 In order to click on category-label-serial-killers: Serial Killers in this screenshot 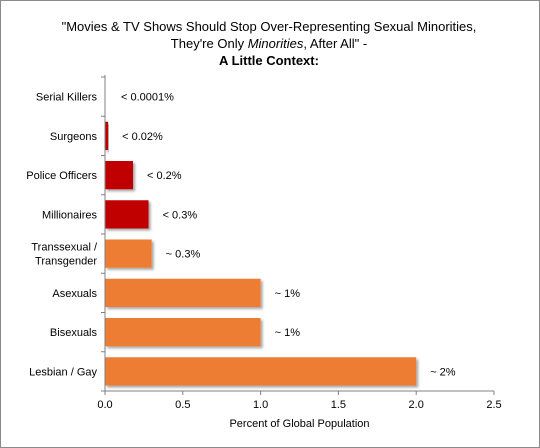, I will do `click(67, 98)`.